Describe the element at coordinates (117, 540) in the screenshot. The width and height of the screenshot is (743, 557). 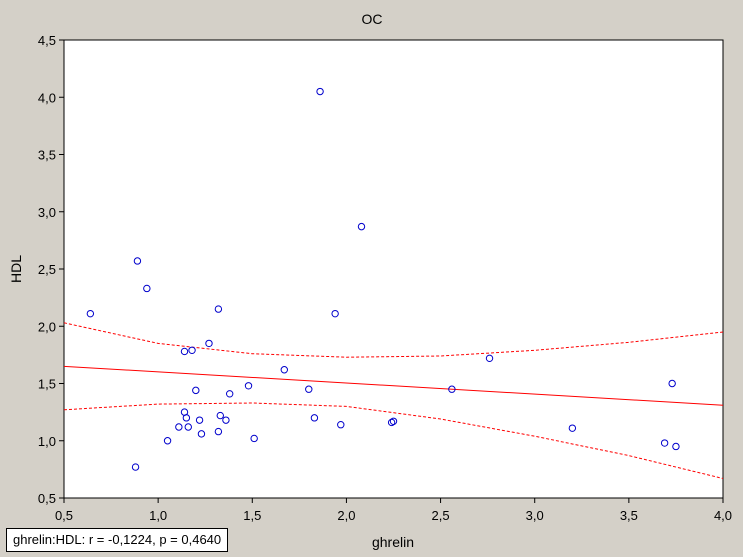
I see `correlation-stats-box: ghrelin:HDL: r = -0,1224, p = 0,4640` at that location.